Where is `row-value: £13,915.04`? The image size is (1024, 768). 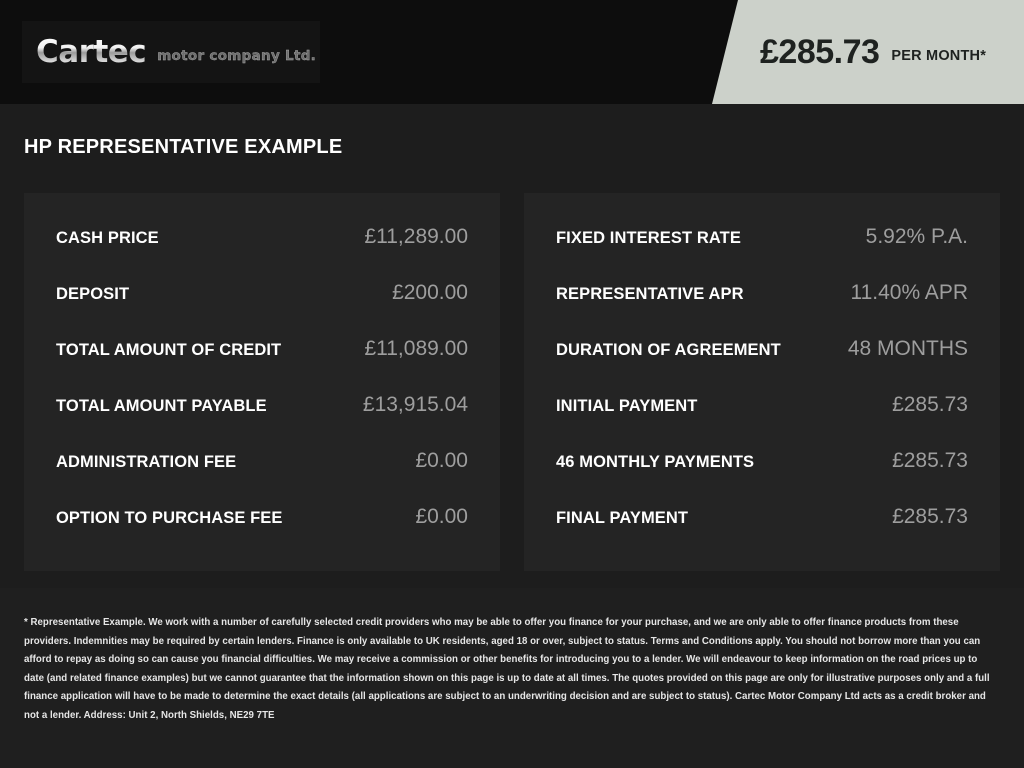
row-value: £13,915.04 is located at coordinates (415, 404).